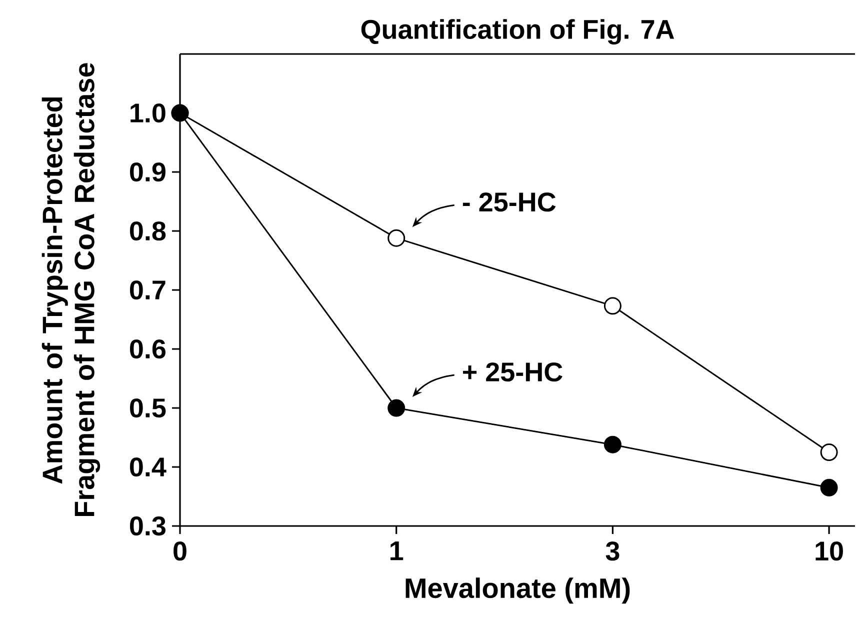  I want to click on y-tick-label: 0.3, so click(148, 526).